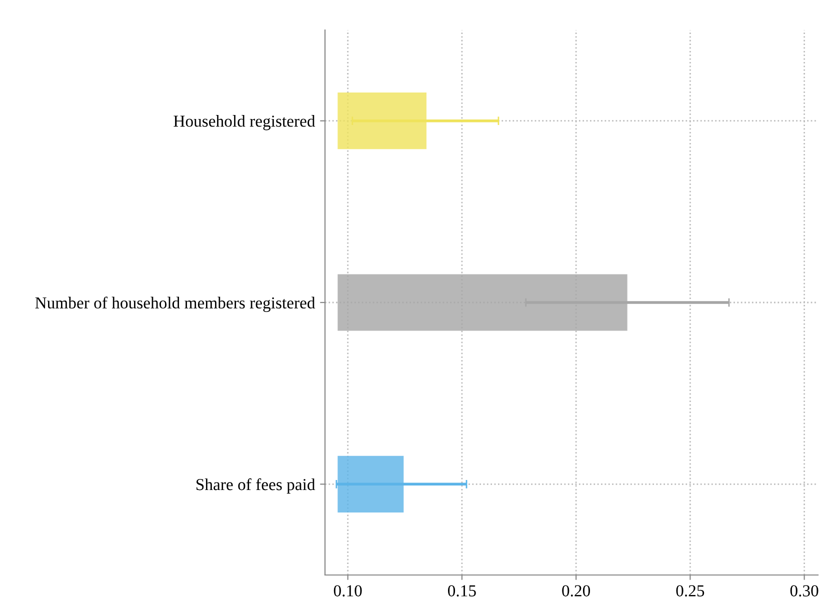 Image resolution: width=824 pixels, height=605 pixels. I want to click on x-tick-label: 0.15, so click(462, 591).